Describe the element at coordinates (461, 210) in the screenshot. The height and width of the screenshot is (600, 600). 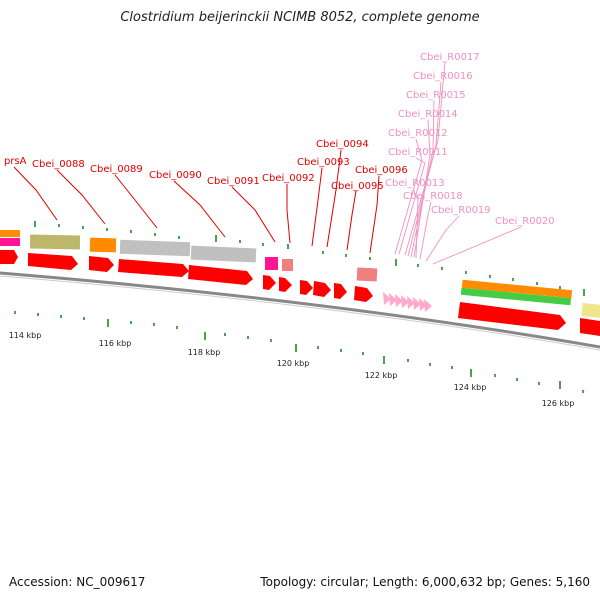
I see `rrna-label: Cbei_R0019` at that location.